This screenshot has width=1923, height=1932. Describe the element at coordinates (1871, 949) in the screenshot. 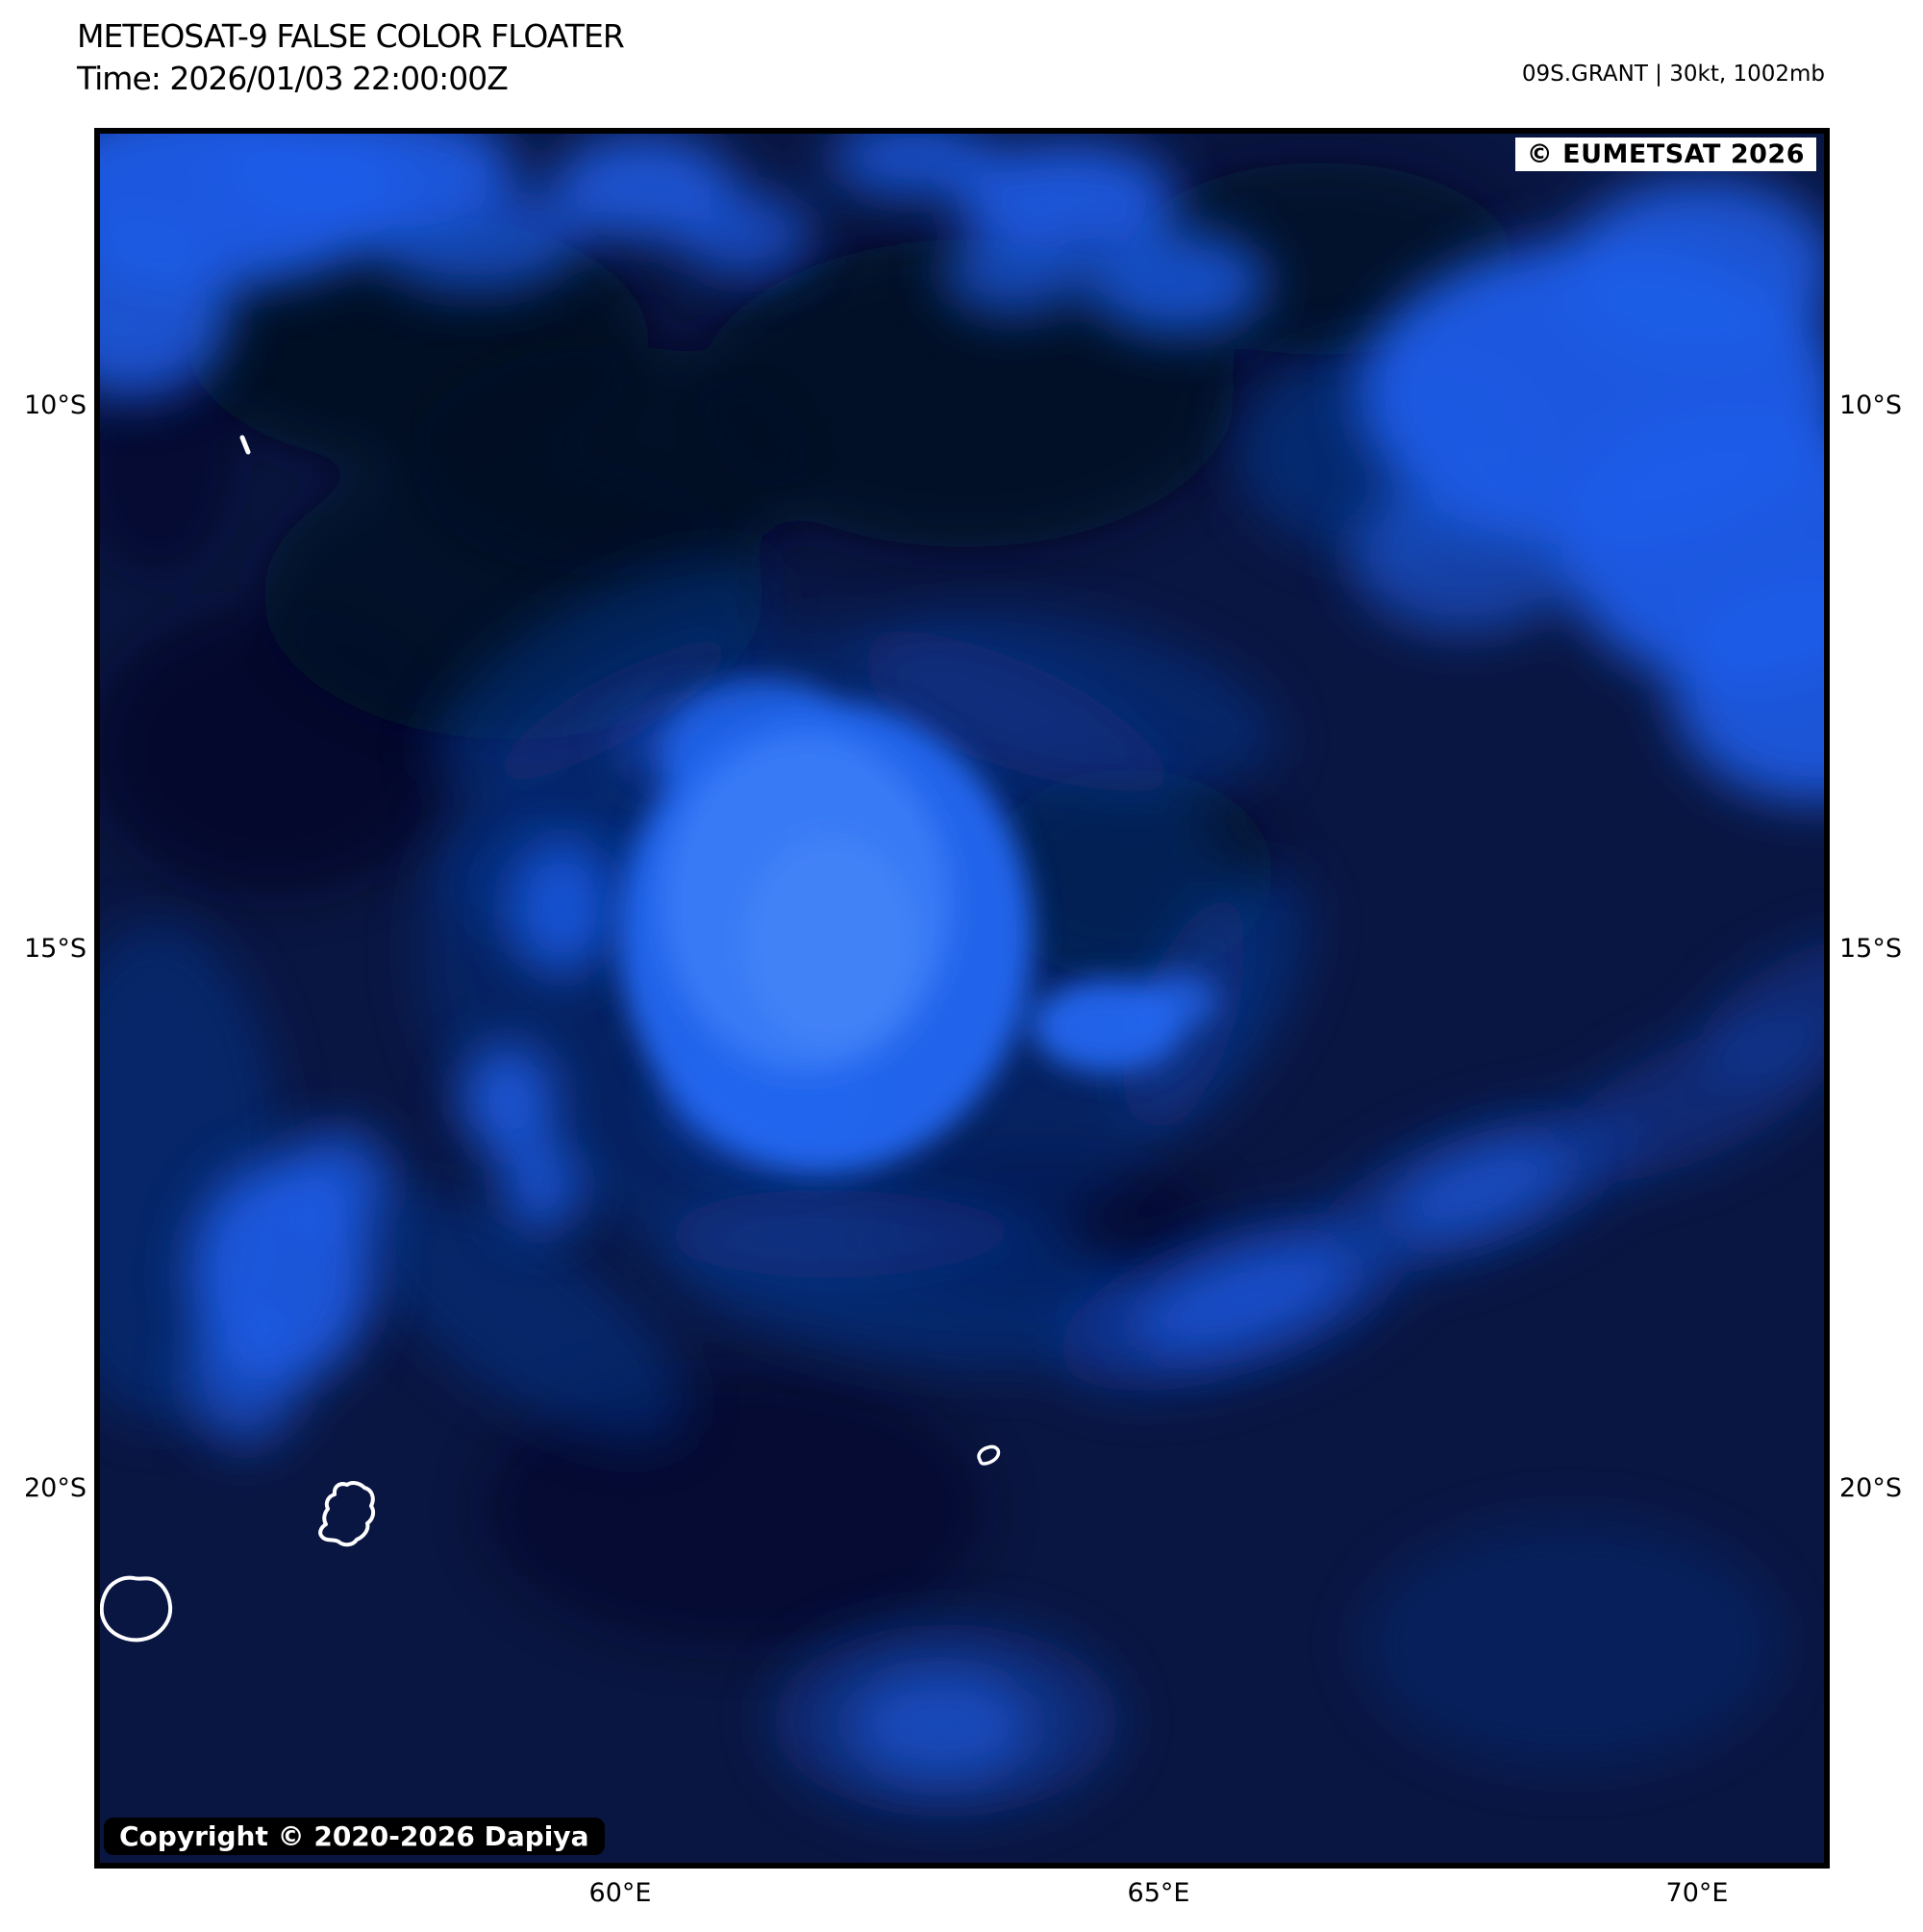

I see `lat-label-right-15s: 15°S` at that location.